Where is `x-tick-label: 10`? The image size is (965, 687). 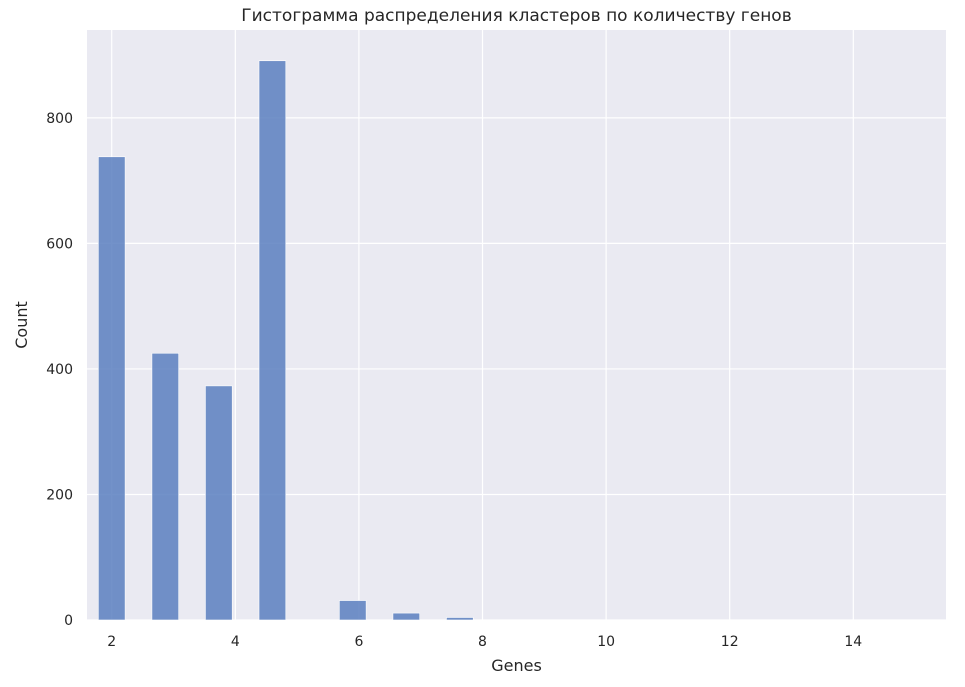
x-tick-label: 10 is located at coordinates (606, 642).